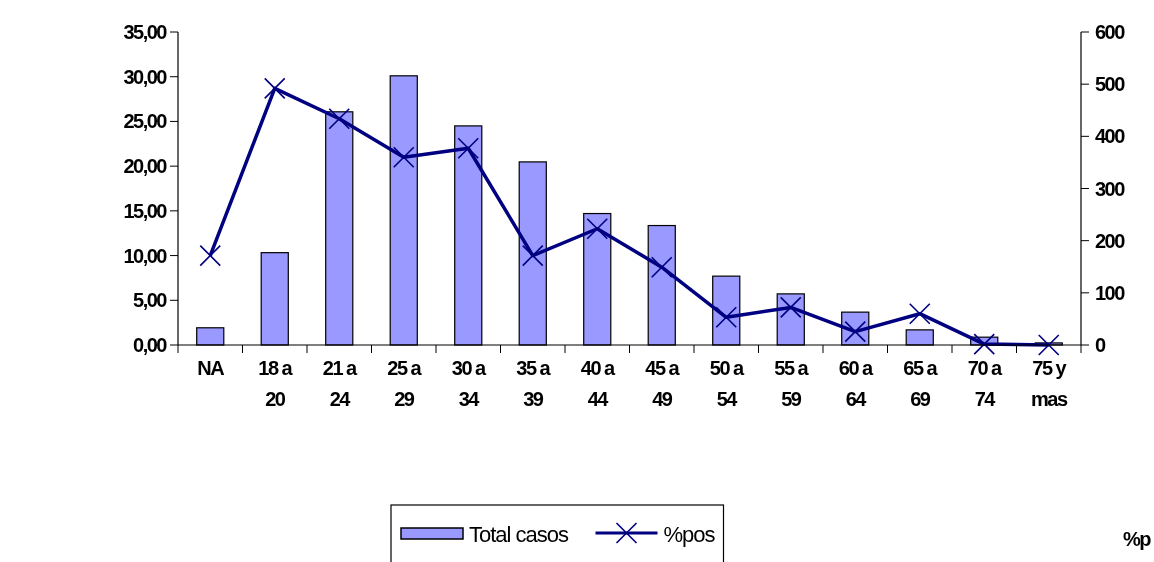  Describe the element at coordinates (921, 383) in the screenshot. I see `x-tick-label: 65 a 69` at that location.